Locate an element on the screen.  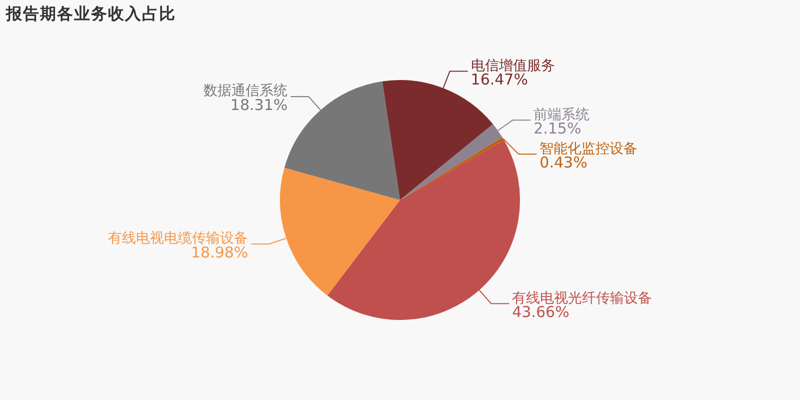
chart-title: 报告期各业务收入占比 is located at coordinates (91, 14).